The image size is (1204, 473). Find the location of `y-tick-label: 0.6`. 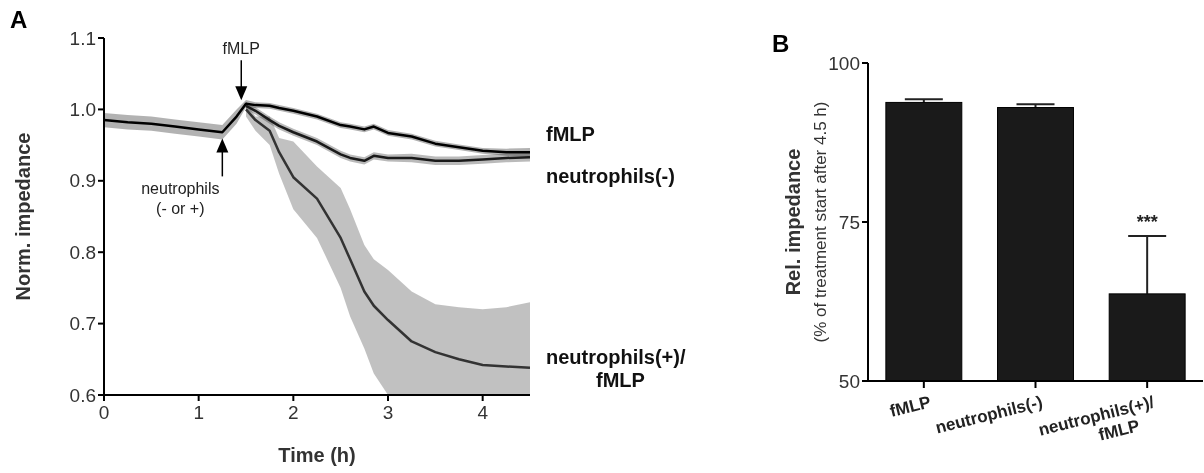

y-tick-label: 0.6 is located at coordinates (82, 395).